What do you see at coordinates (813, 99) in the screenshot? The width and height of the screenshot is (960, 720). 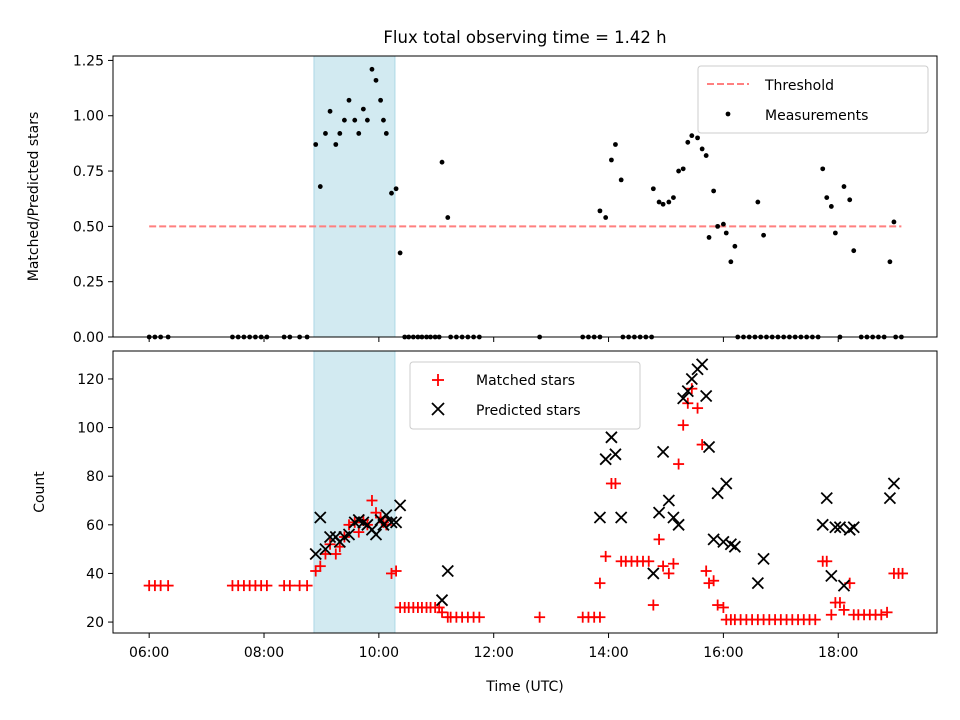 I see `top-legend-frame` at bounding box center [813, 99].